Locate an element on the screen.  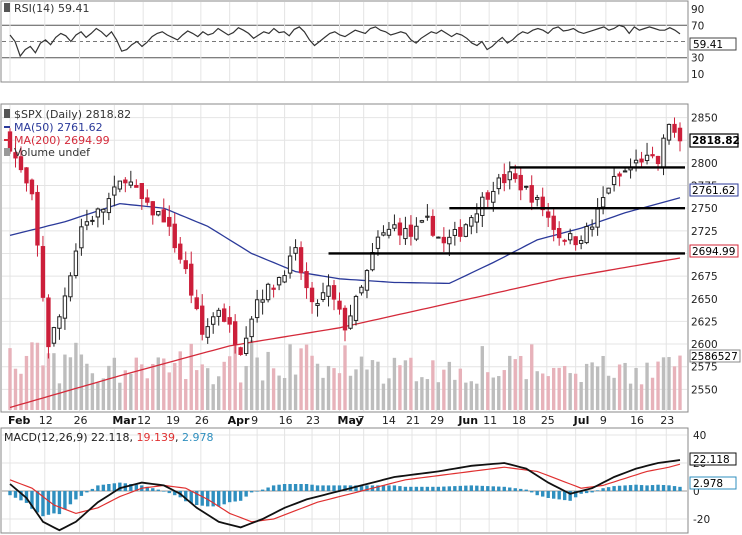
macd-line is located at coordinates (345, 495).